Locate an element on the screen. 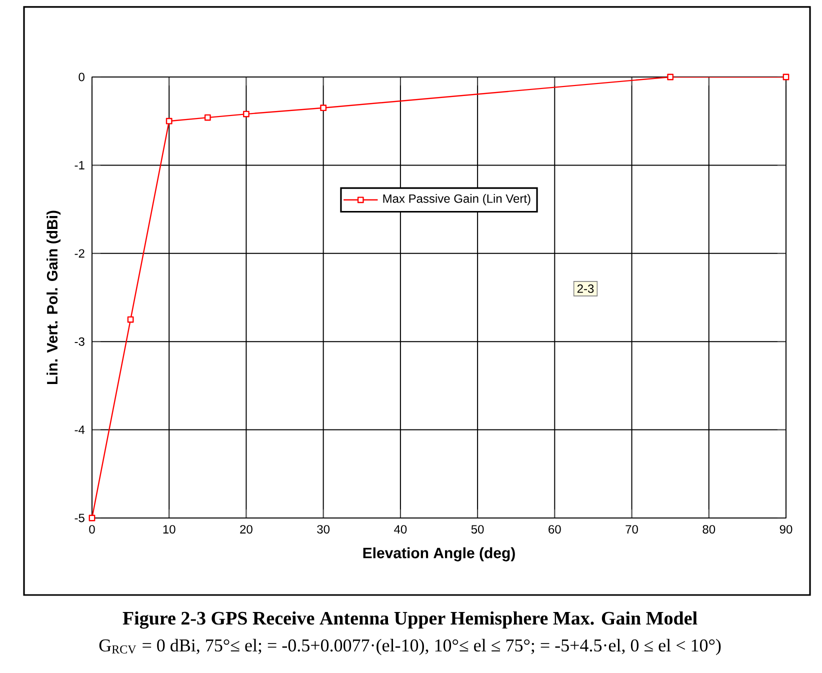 This screenshot has width=822, height=673. y-tick-label: -5 is located at coordinates (79, 518).